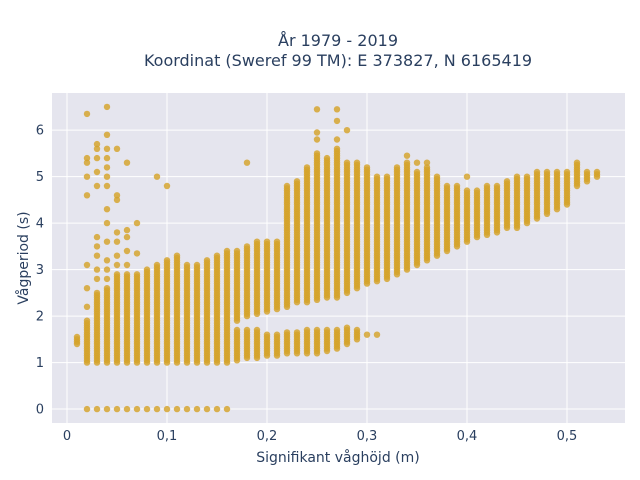  I want to click on y-tick-labels: 0 1 2 3 4 5 6, so click(40, 271).